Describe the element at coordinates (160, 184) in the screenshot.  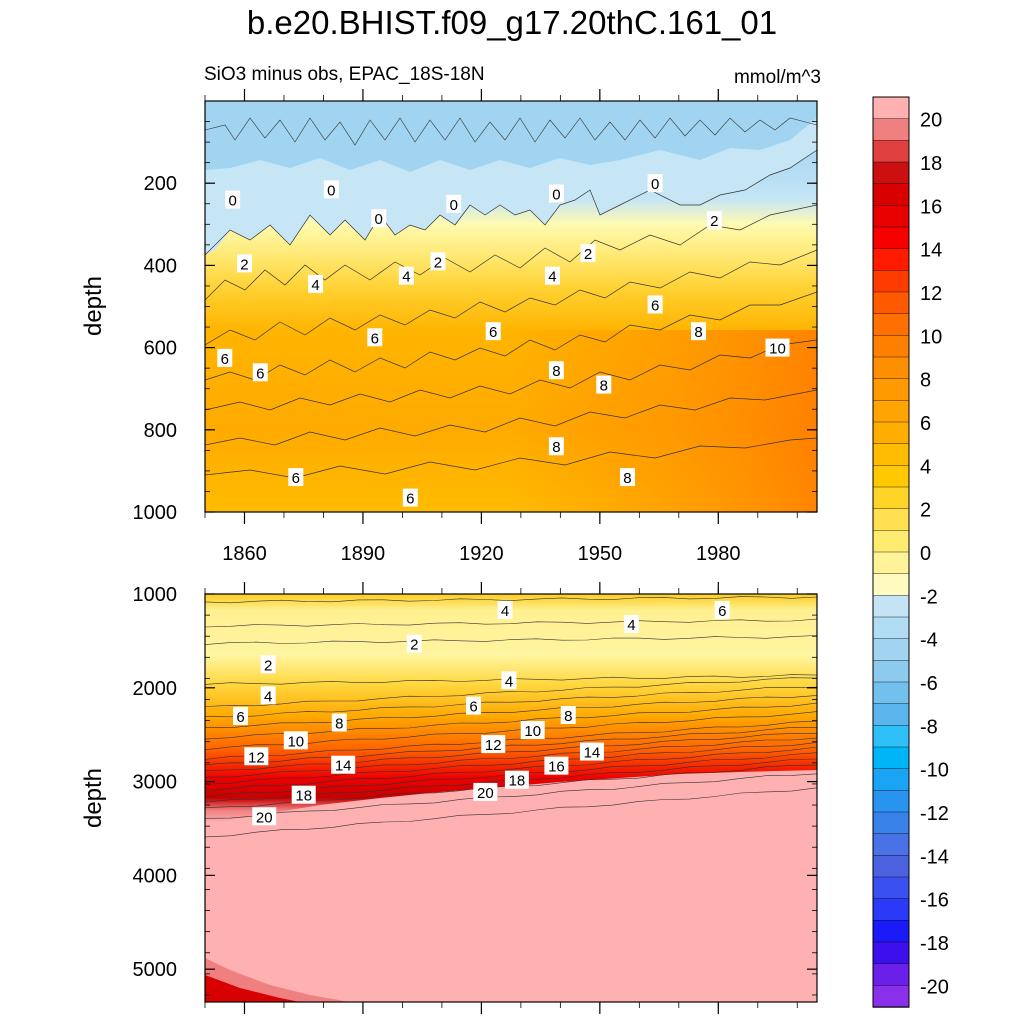
I see `y-tick-label: 200` at that location.